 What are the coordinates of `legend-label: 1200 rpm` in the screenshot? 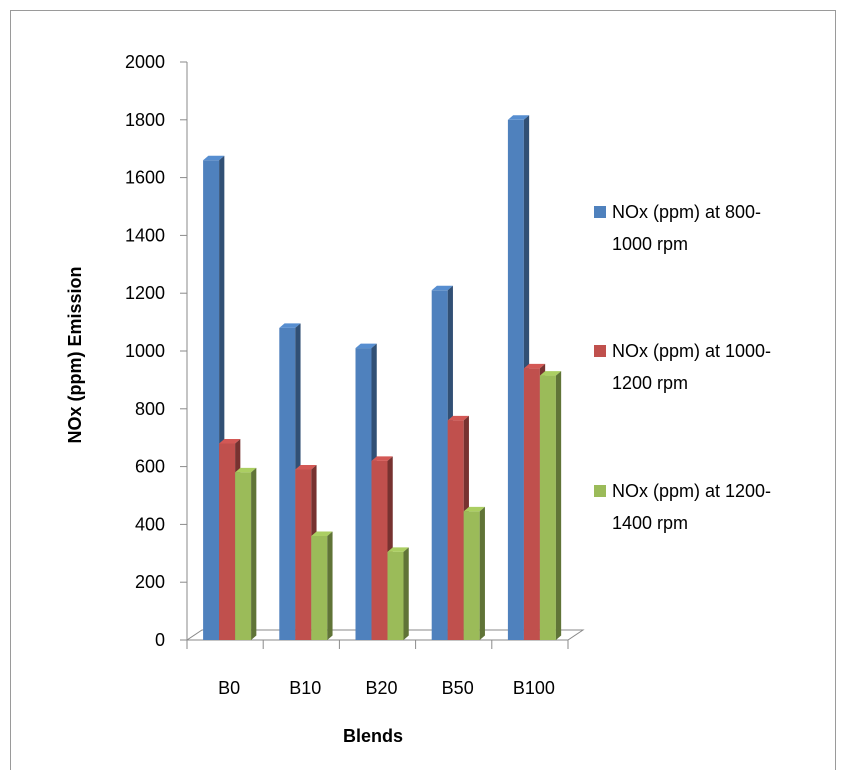 It's located at (650, 383).